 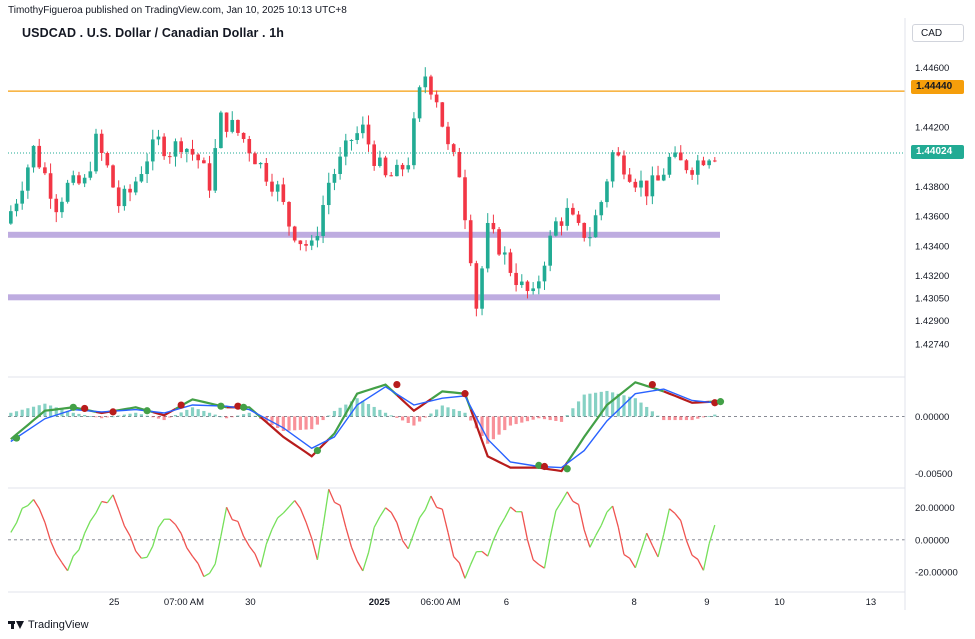 What do you see at coordinates (932, 276) in the screenshot?
I see `price-axis-tick: 1.43200` at bounding box center [932, 276].